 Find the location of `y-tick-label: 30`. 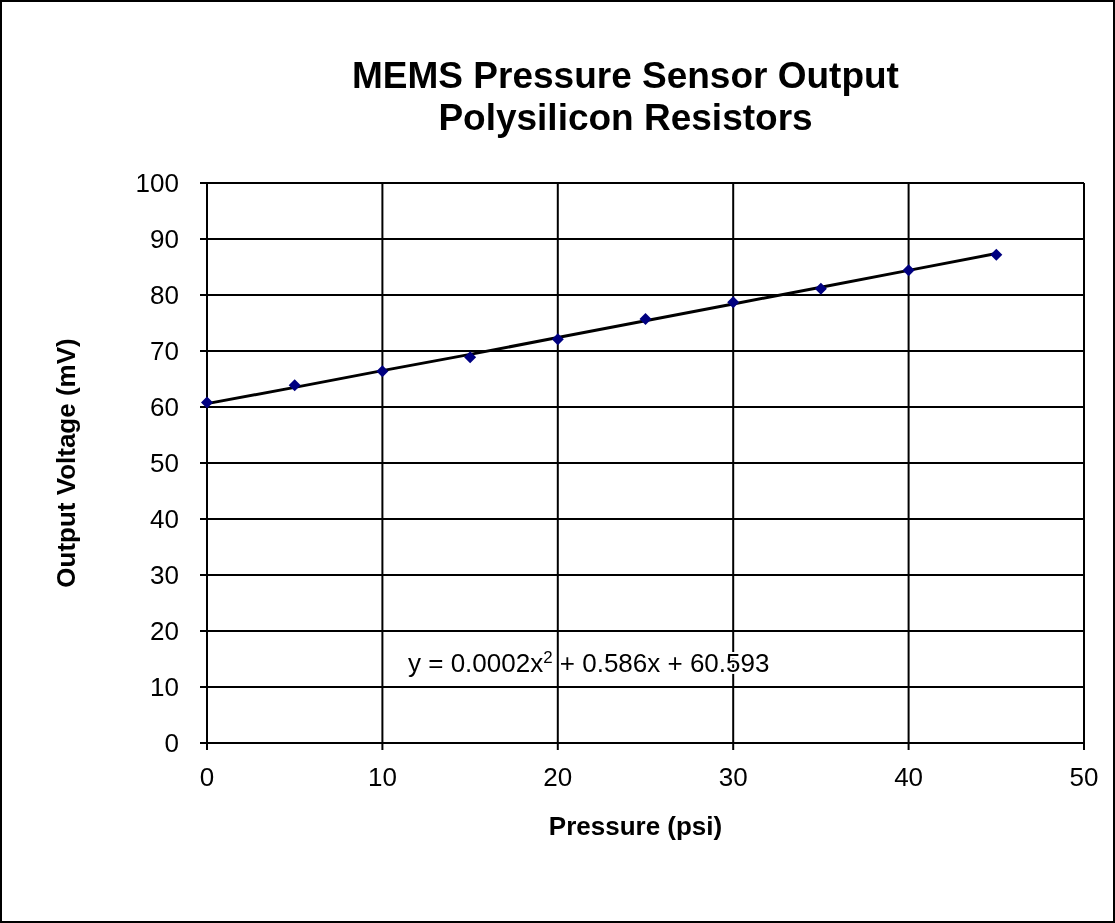

y-tick-label: 30 is located at coordinates (164, 575).